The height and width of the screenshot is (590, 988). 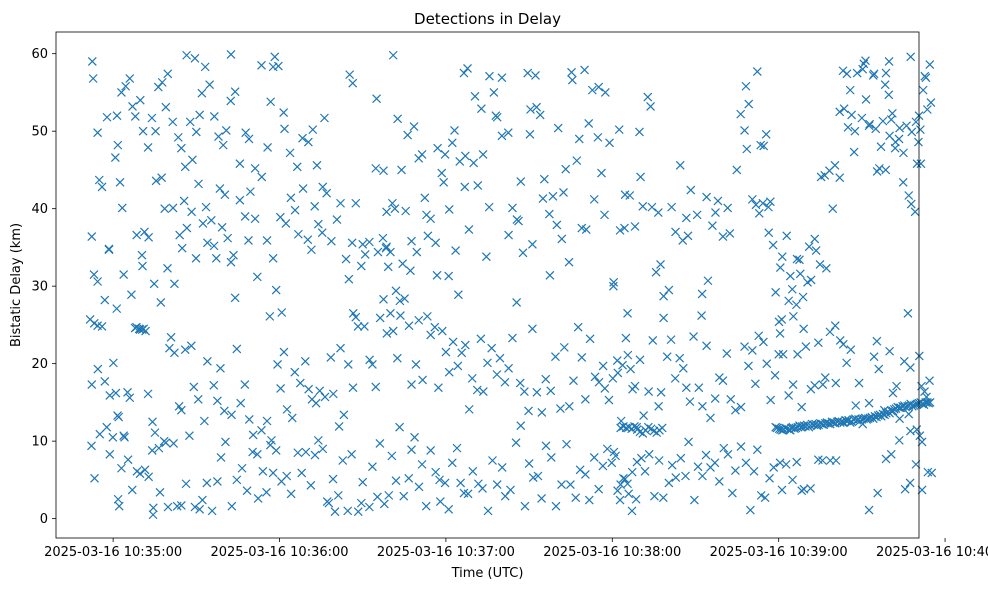 I want to click on x-tick-label: 2025-03-16 10:38:00, so click(x=612, y=552).